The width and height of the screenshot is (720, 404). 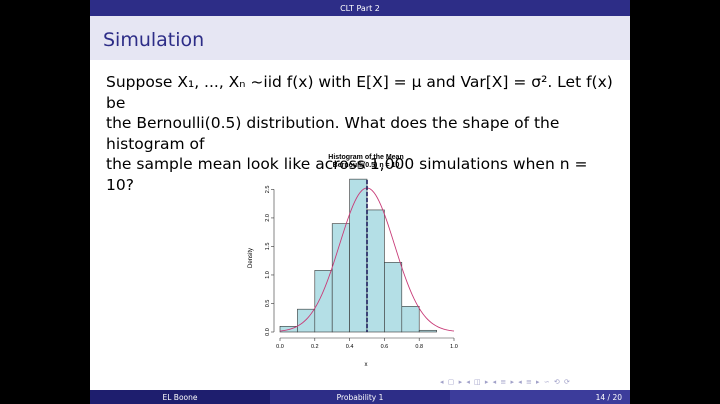 What do you see at coordinates (366, 165) in the screenshot?
I see `chart-subtitle: Bernoulli(0.5) n = 10` at bounding box center [366, 165].